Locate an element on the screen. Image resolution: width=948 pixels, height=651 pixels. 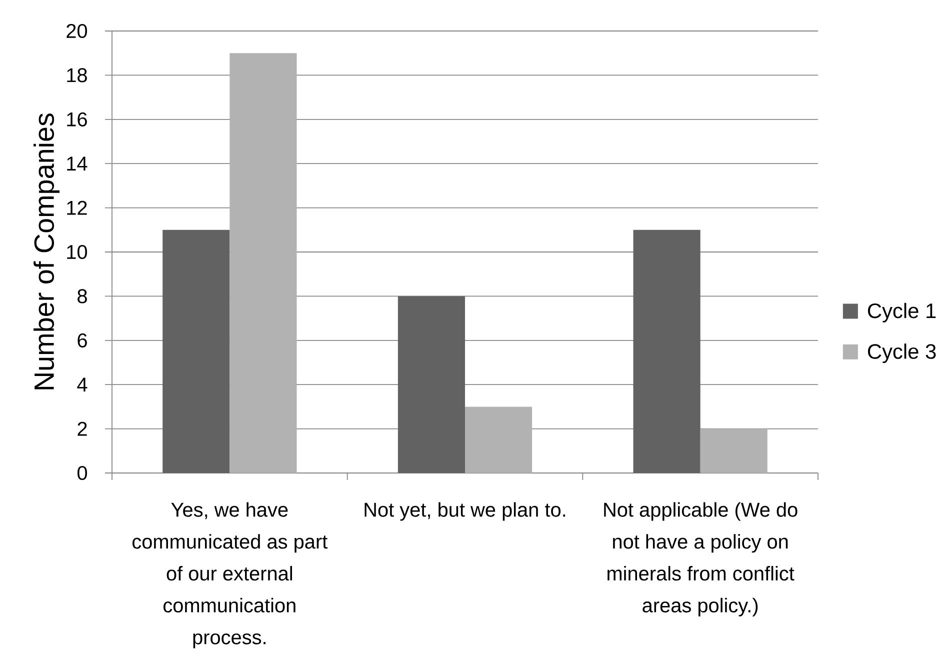
x-tick-label: Not applicable (We do not have a policy on minerals from conflict areas policy.) is located at coordinates (701, 559).